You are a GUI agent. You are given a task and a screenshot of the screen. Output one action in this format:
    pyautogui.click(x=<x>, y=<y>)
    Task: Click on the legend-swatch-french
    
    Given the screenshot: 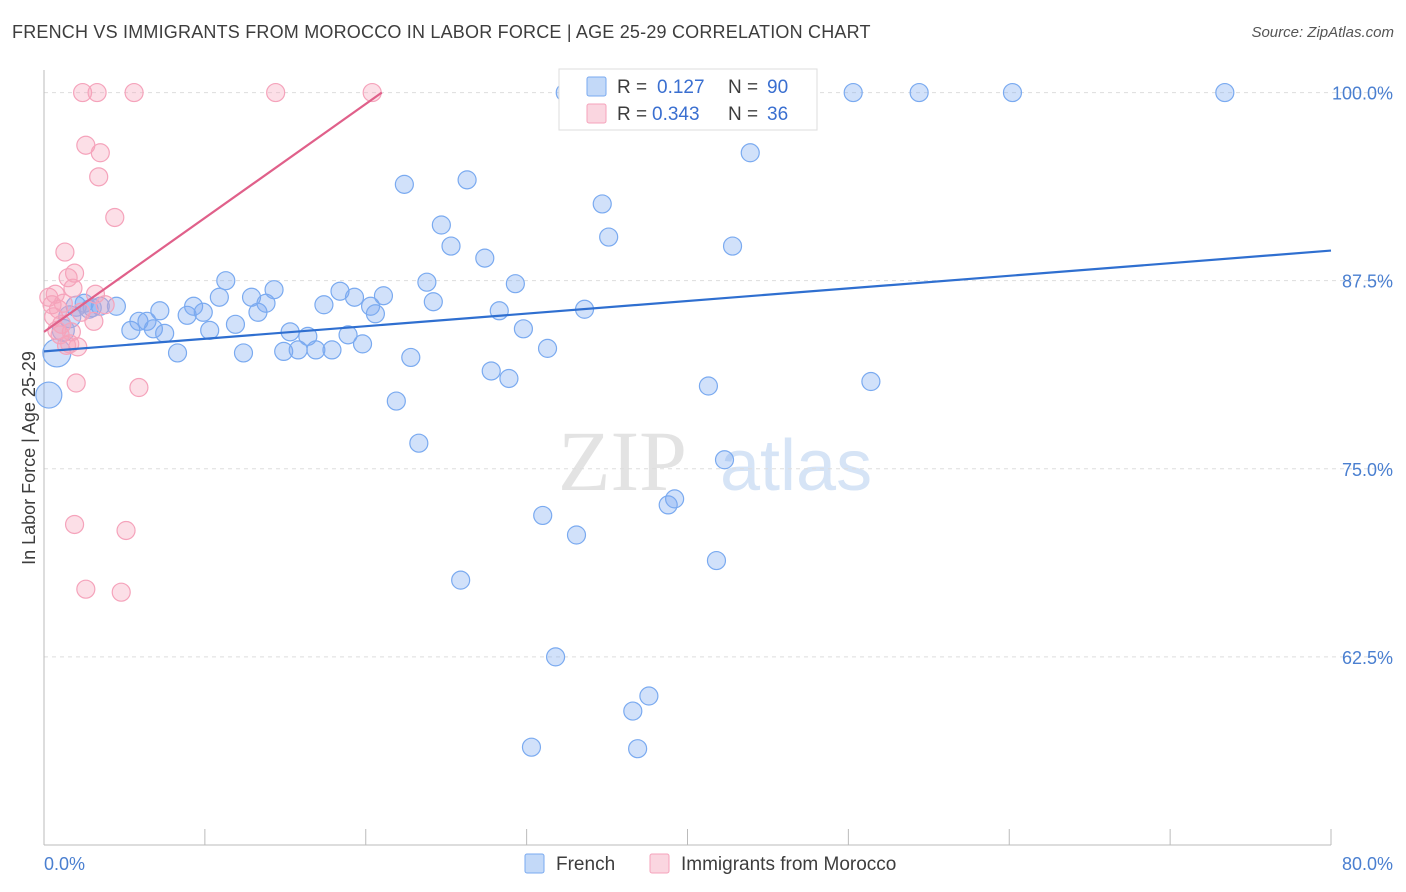 What is the action you would take?
    pyautogui.click(x=596, y=86)
    